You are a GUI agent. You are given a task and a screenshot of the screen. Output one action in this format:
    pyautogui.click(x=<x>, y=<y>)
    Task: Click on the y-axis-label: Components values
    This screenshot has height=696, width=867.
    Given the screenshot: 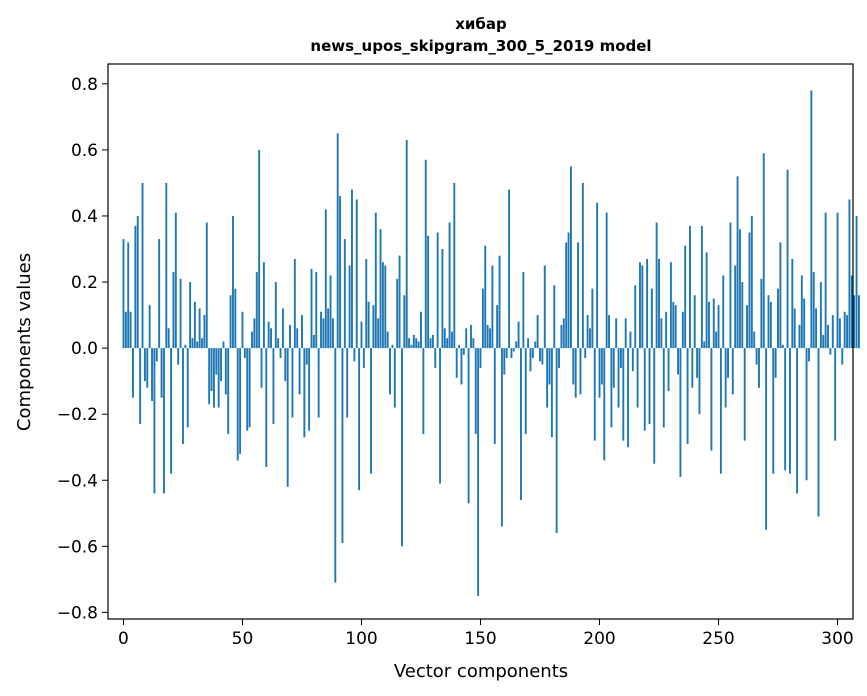 What is the action you would take?
    pyautogui.click(x=24, y=342)
    